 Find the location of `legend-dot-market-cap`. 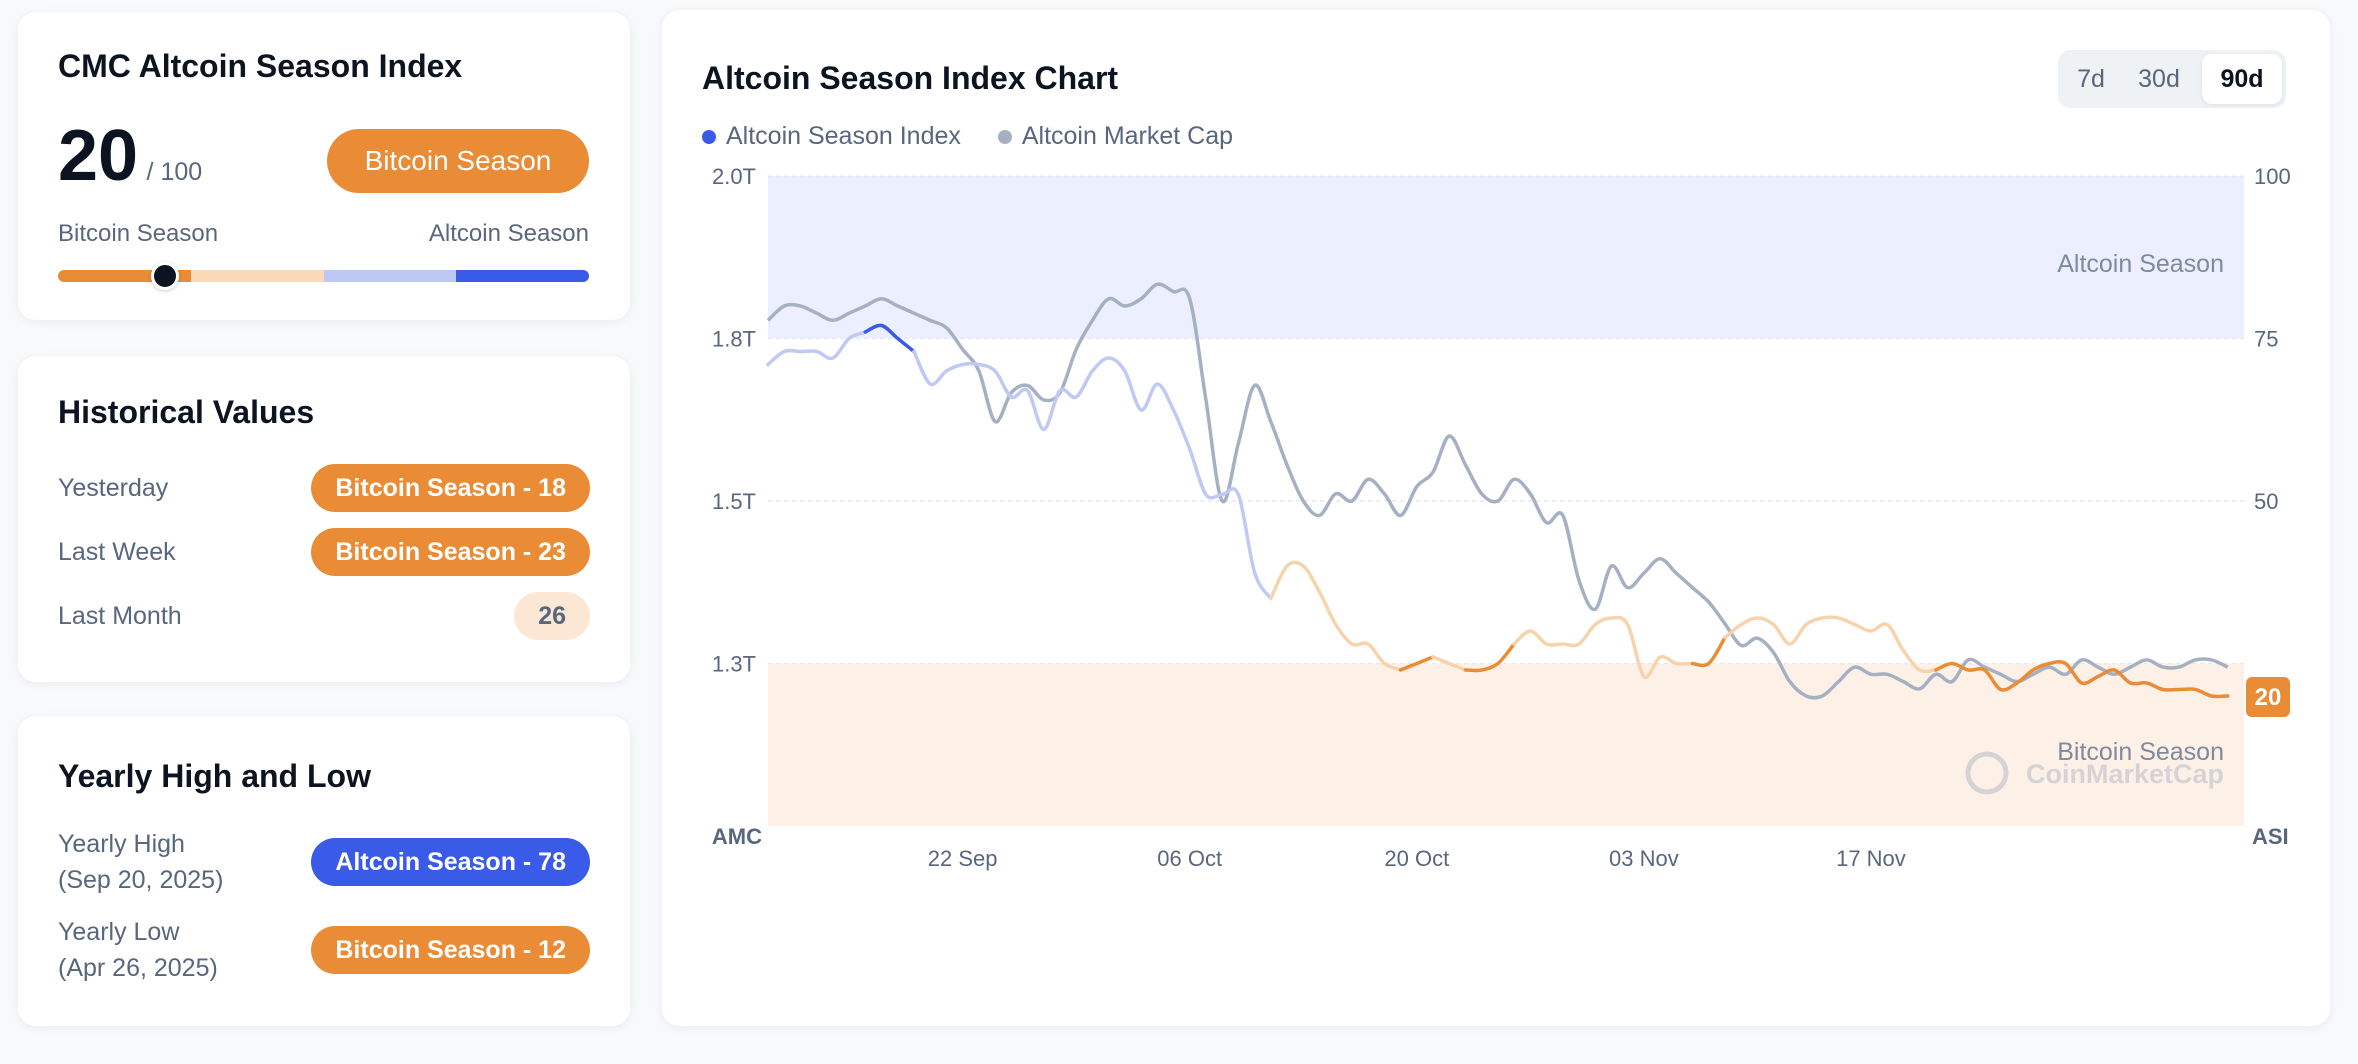

legend-dot-market-cap is located at coordinates (1004, 137).